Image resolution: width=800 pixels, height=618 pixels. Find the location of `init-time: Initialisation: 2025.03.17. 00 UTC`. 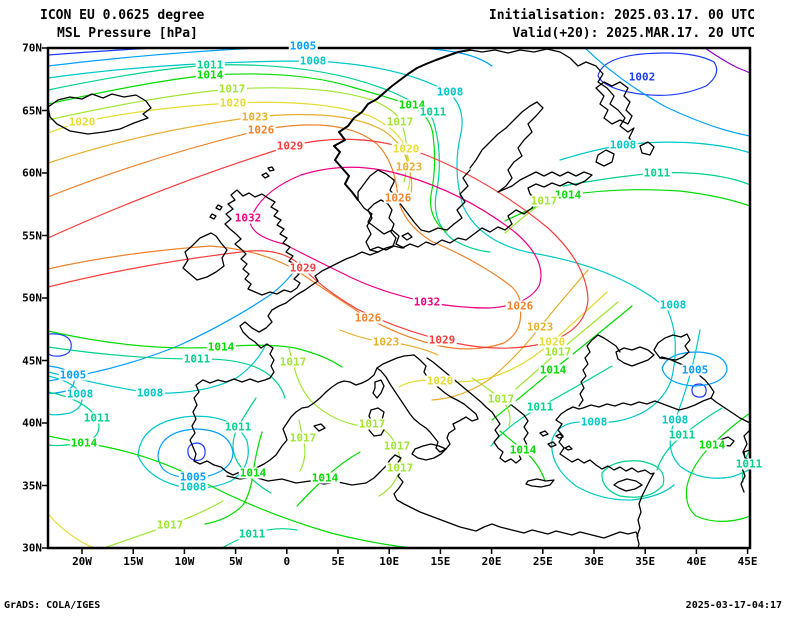

init-time: Initialisation: 2025.03.17. 00 UTC is located at coordinates (621, 15).